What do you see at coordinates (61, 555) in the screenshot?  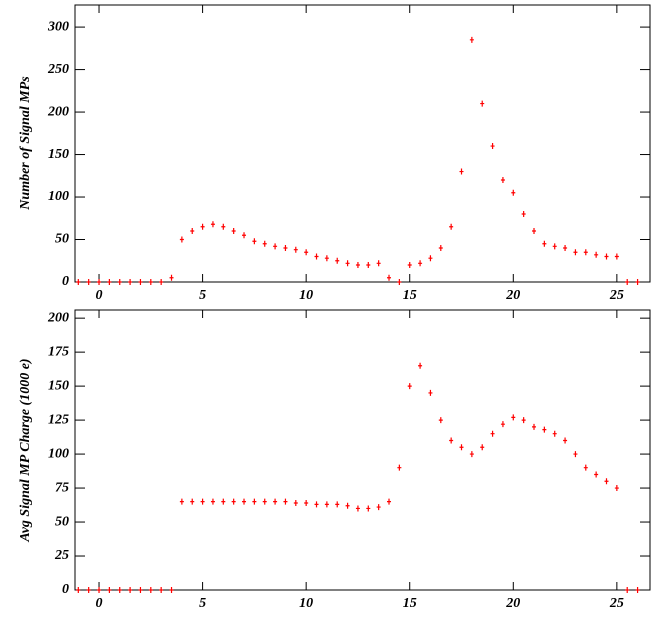 I see `y-tick-label: 25` at bounding box center [61, 555].